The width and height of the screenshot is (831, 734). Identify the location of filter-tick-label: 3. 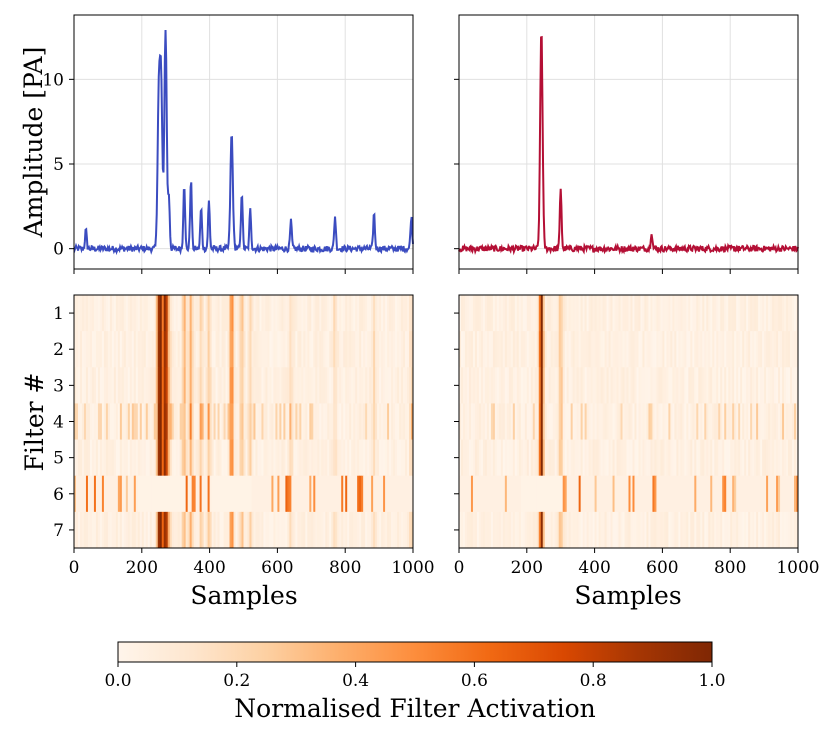
(58, 386).